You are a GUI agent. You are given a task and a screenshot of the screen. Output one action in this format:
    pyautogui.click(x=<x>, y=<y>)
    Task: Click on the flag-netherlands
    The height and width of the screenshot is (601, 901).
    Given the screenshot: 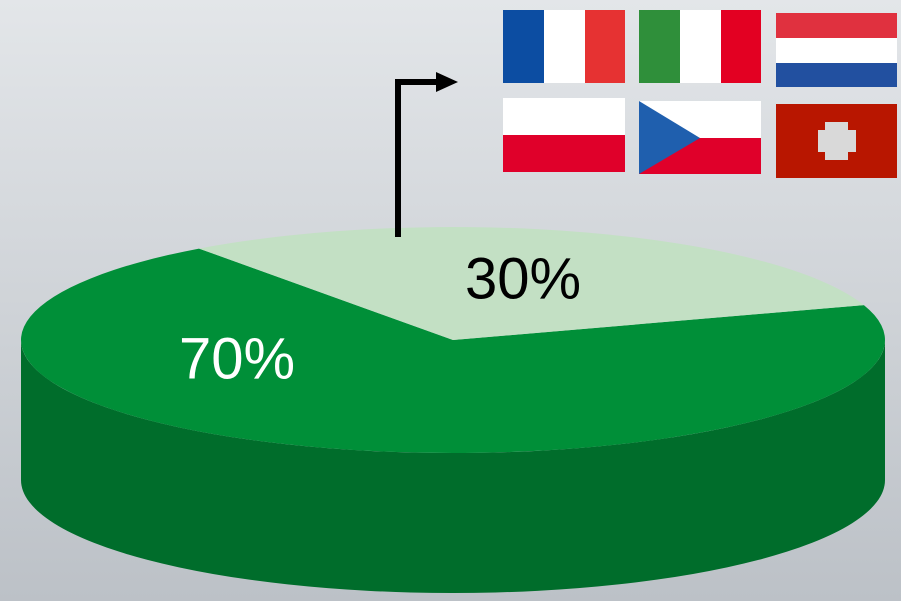 What is the action you would take?
    pyautogui.click(x=836, y=50)
    